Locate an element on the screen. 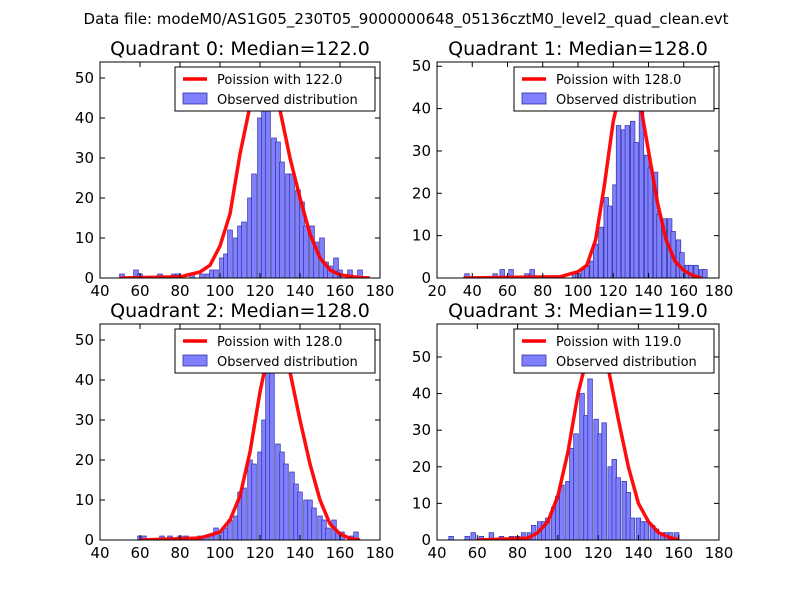 The width and height of the screenshot is (800, 600). subplot-title: Quadrant 1: Median=128.0 is located at coordinates (578, 49).